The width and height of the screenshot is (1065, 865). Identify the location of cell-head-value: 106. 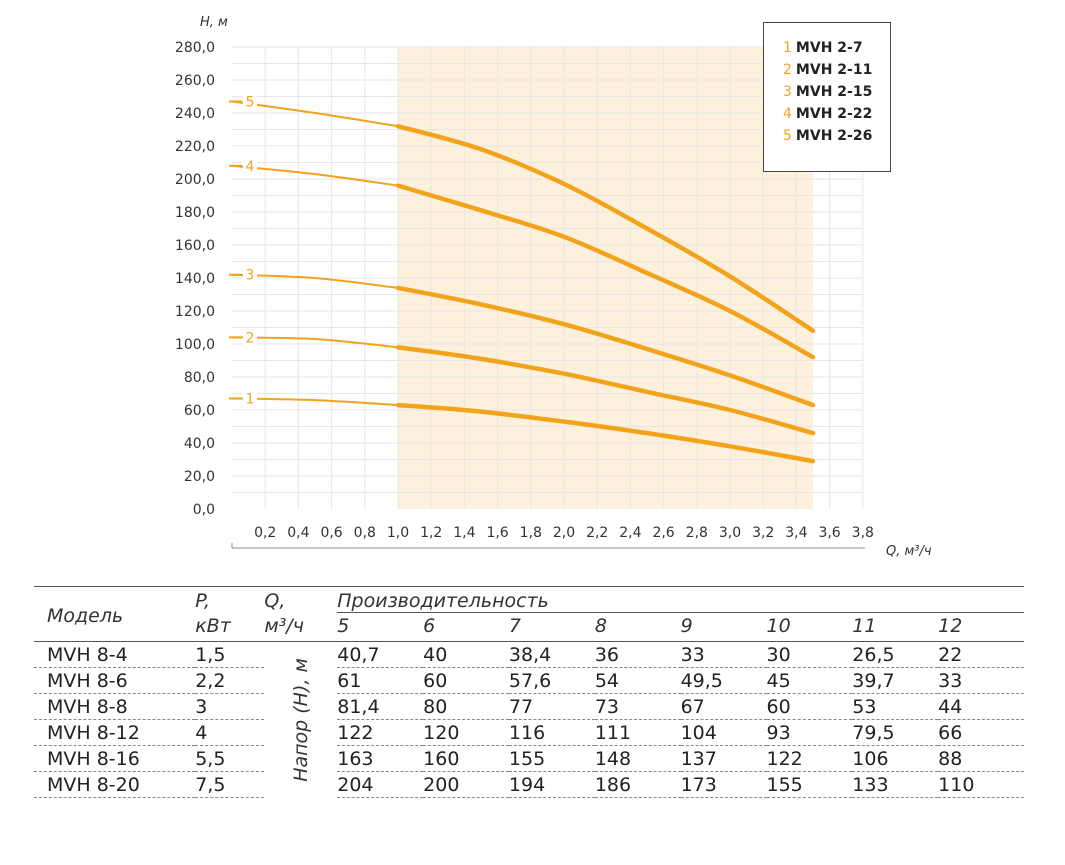
(895, 758).